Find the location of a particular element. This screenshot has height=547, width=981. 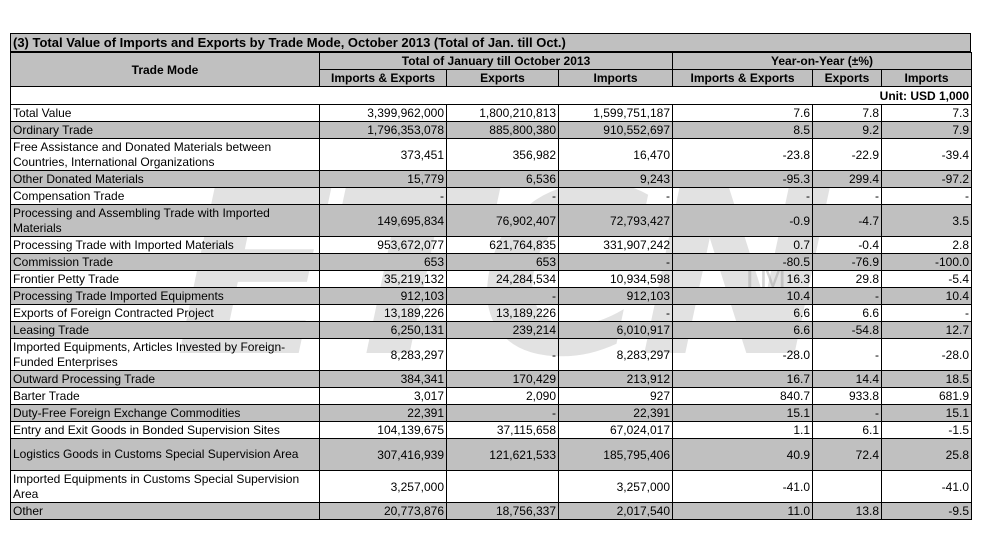

table-row: Barter Trade 3,017 2,090 927 840.7 933.8 681.9 is located at coordinates (491, 396).